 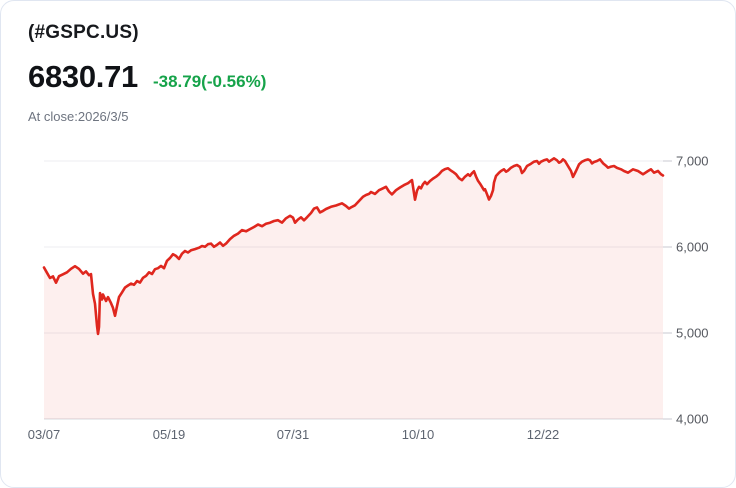 I want to click on price-change: -38.79(-0.56%), so click(x=209, y=81).